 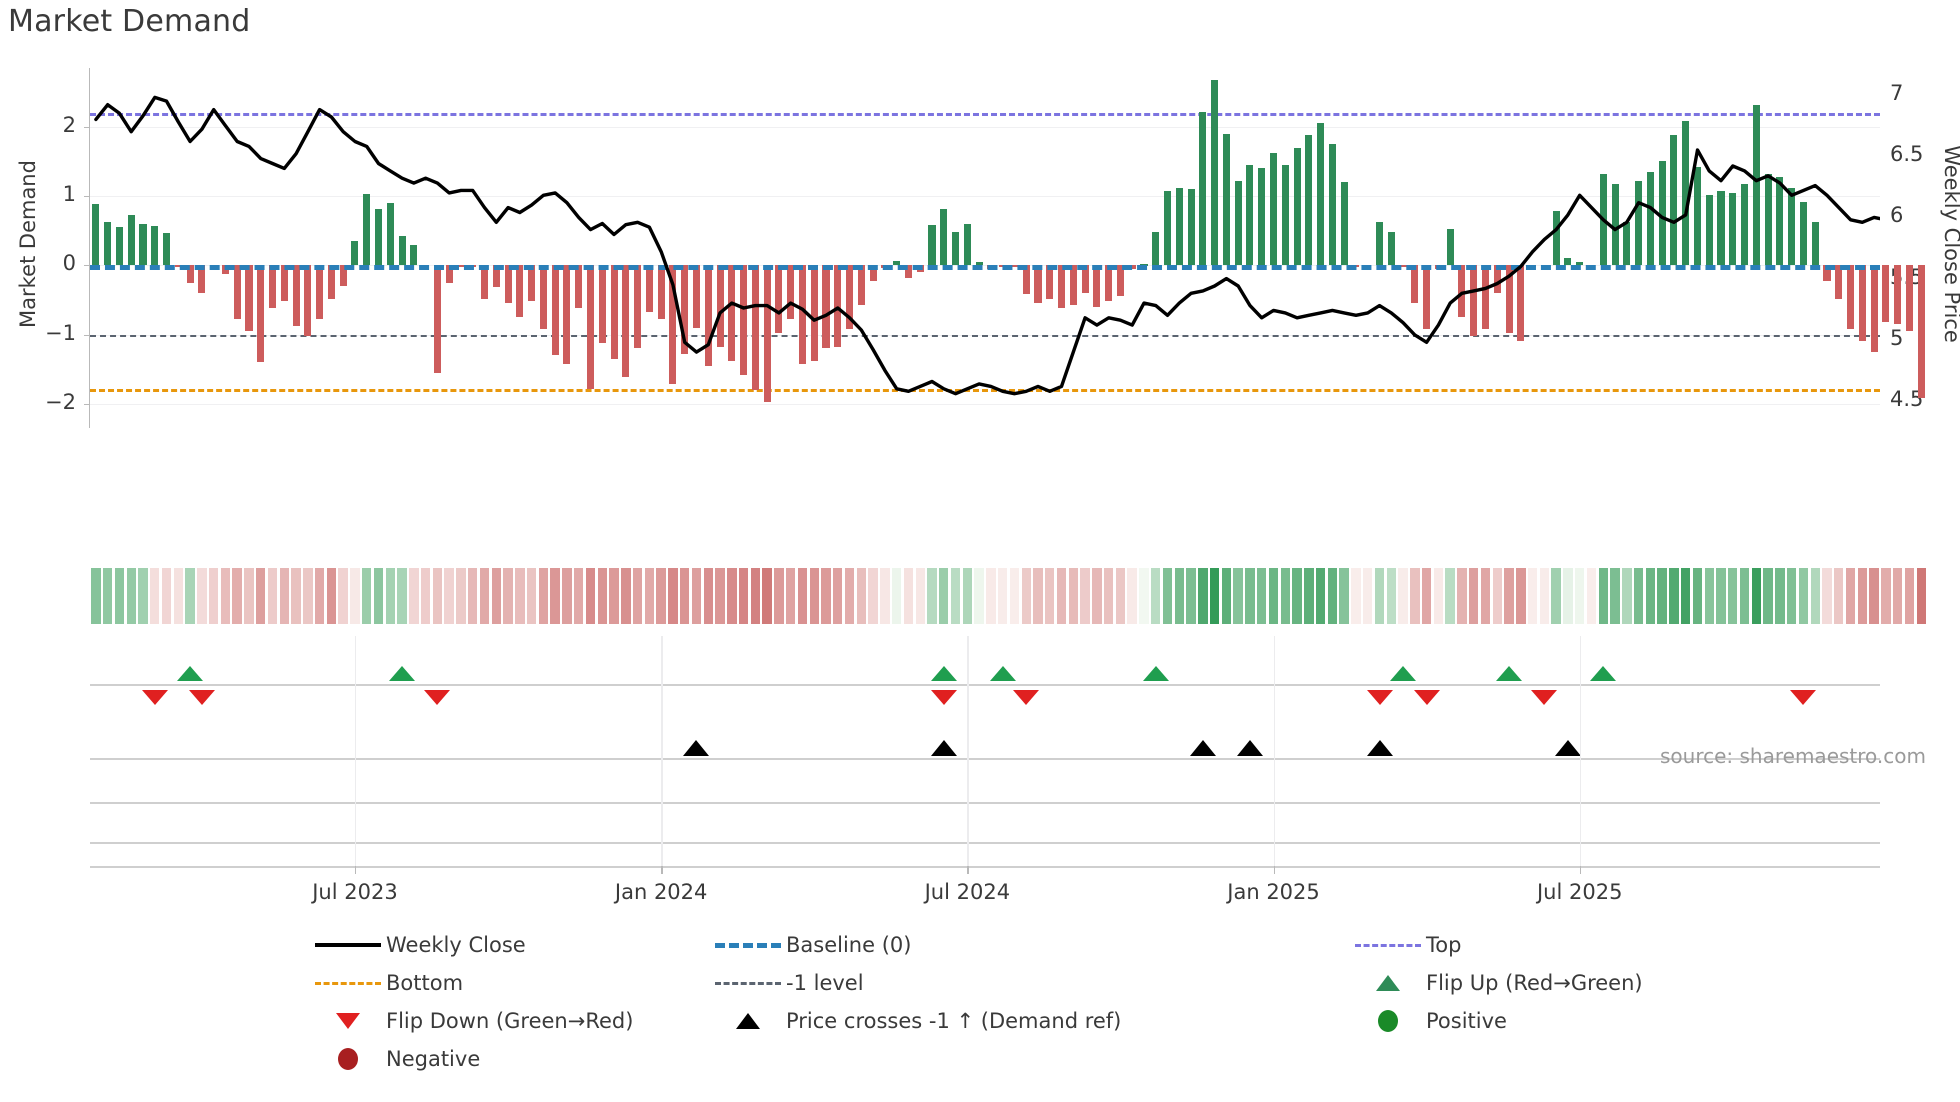 What do you see at coordinates (510, 945) in the screenshot?
I see `legend-item: Weekly Close` at bounding box center [510, 945].